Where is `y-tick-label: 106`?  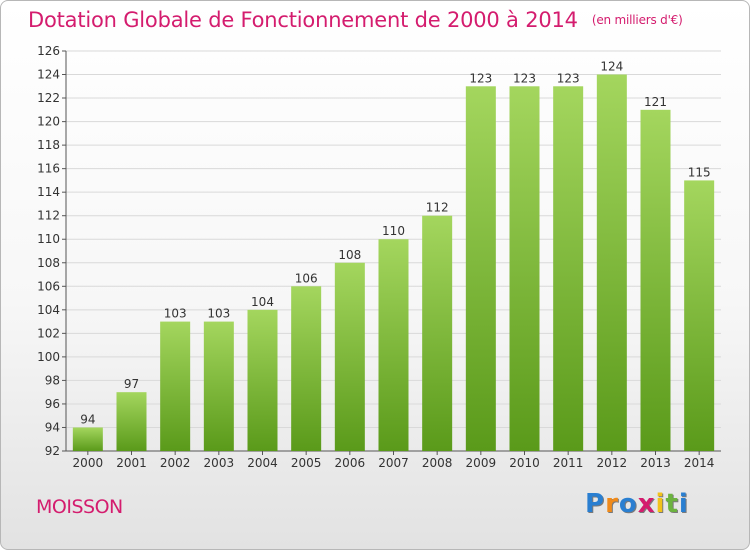 y-tick-label: 106 is located at coordinates (48, 286).